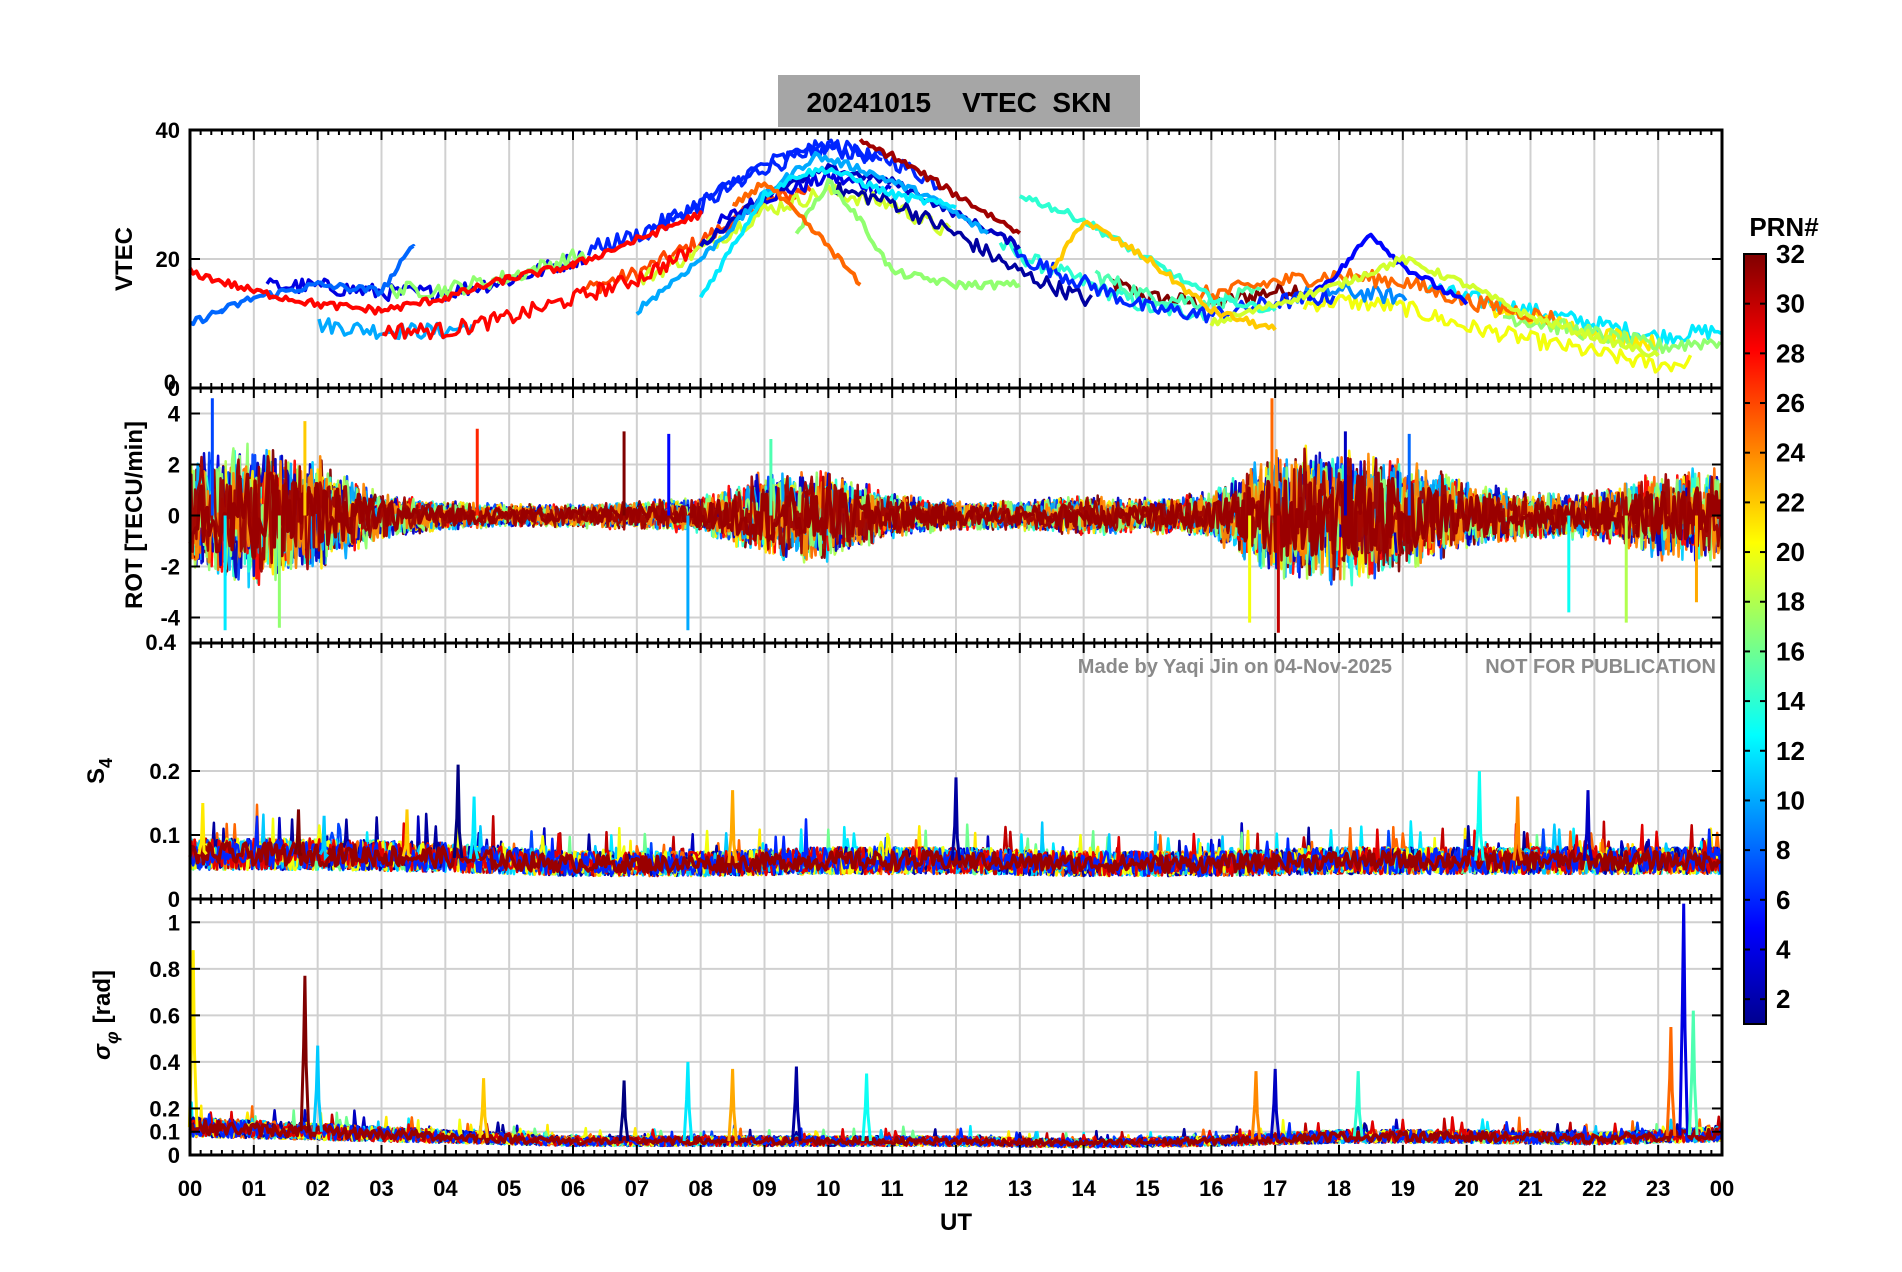 This screenshot has width=1902, height=1272. Describe the element at coordinates (1790, 502) in the screenshot. I see `colorbar-tick-label: 22` at that location.